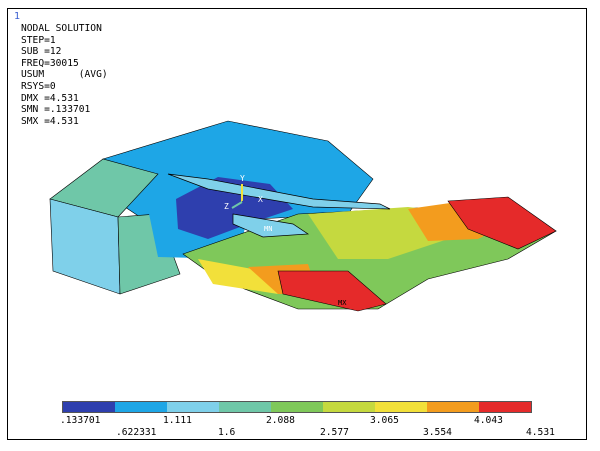 This screenshot has width=600, height=451. What do you see at coordinates (342, 303) in the screenshot?
I see `max-marker: MX` at bounding box center [342, 303].